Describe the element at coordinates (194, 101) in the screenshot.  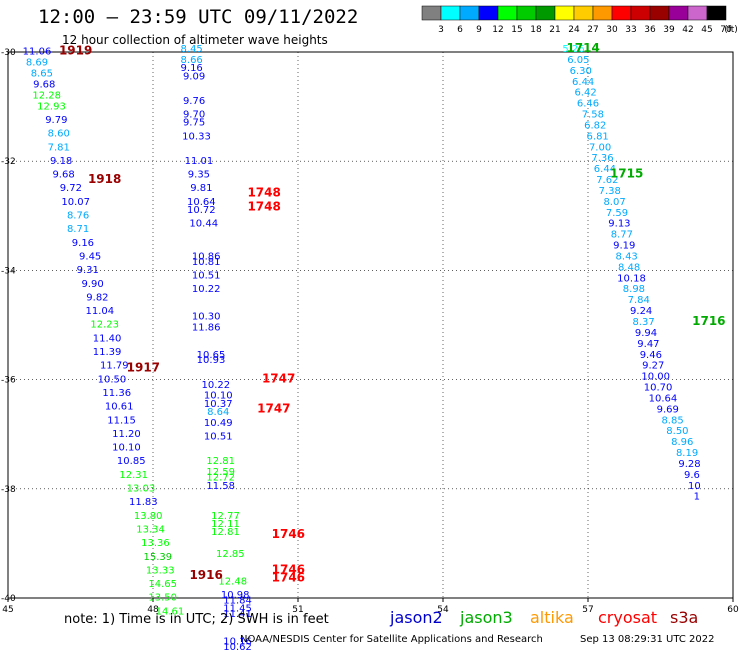
I see `swh-data-point: 9.76` at that location.